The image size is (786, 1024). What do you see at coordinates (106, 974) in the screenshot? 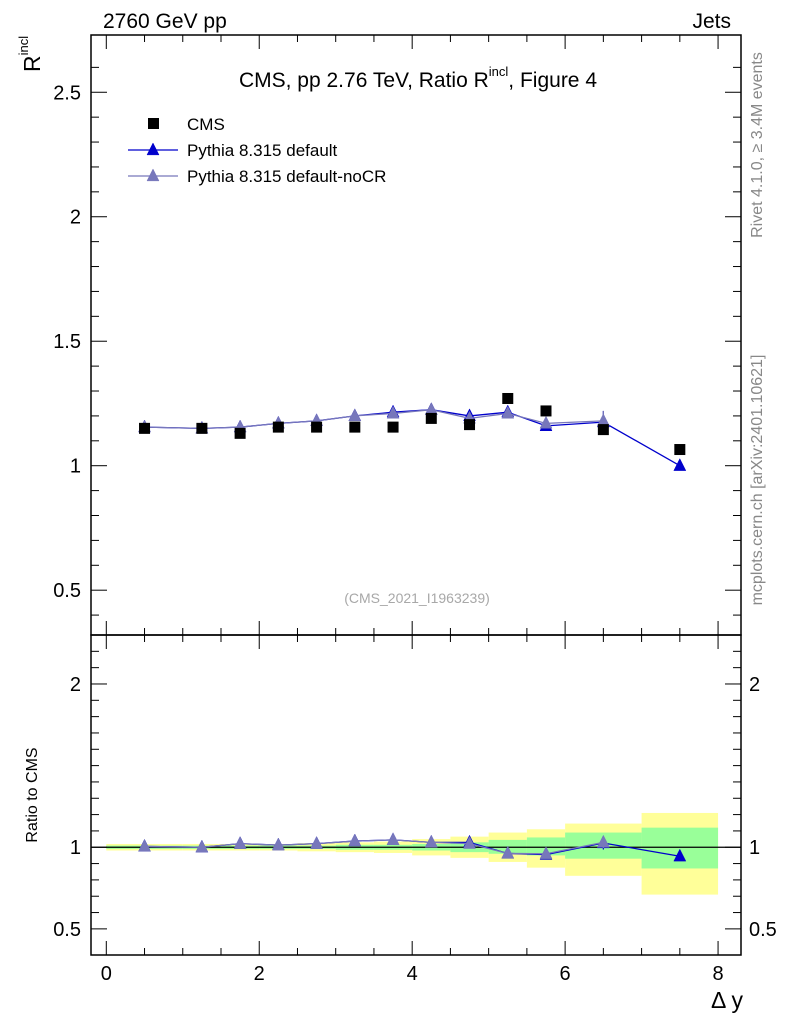
I see `x-tick-label: 0` at bounding box center [106, 974].